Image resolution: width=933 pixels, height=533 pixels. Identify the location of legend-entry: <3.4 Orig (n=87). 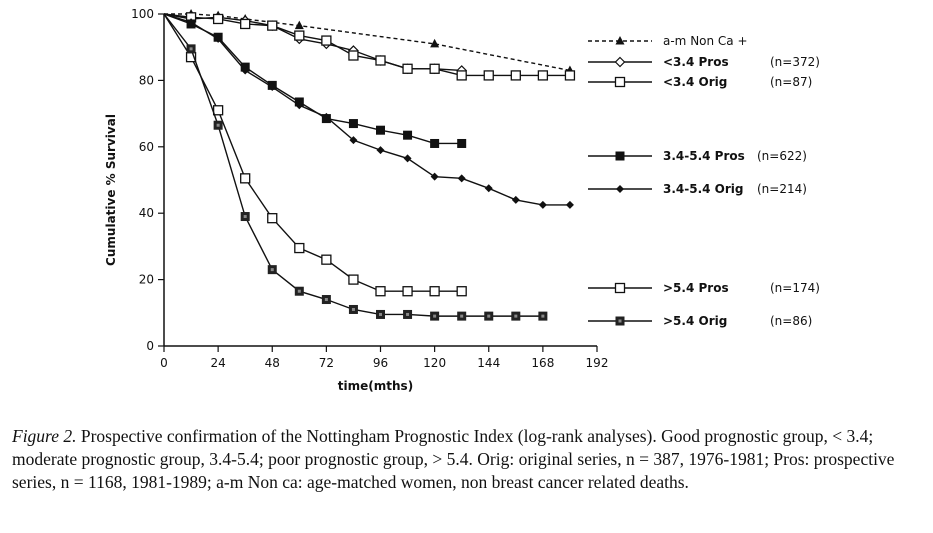
(700, 82).